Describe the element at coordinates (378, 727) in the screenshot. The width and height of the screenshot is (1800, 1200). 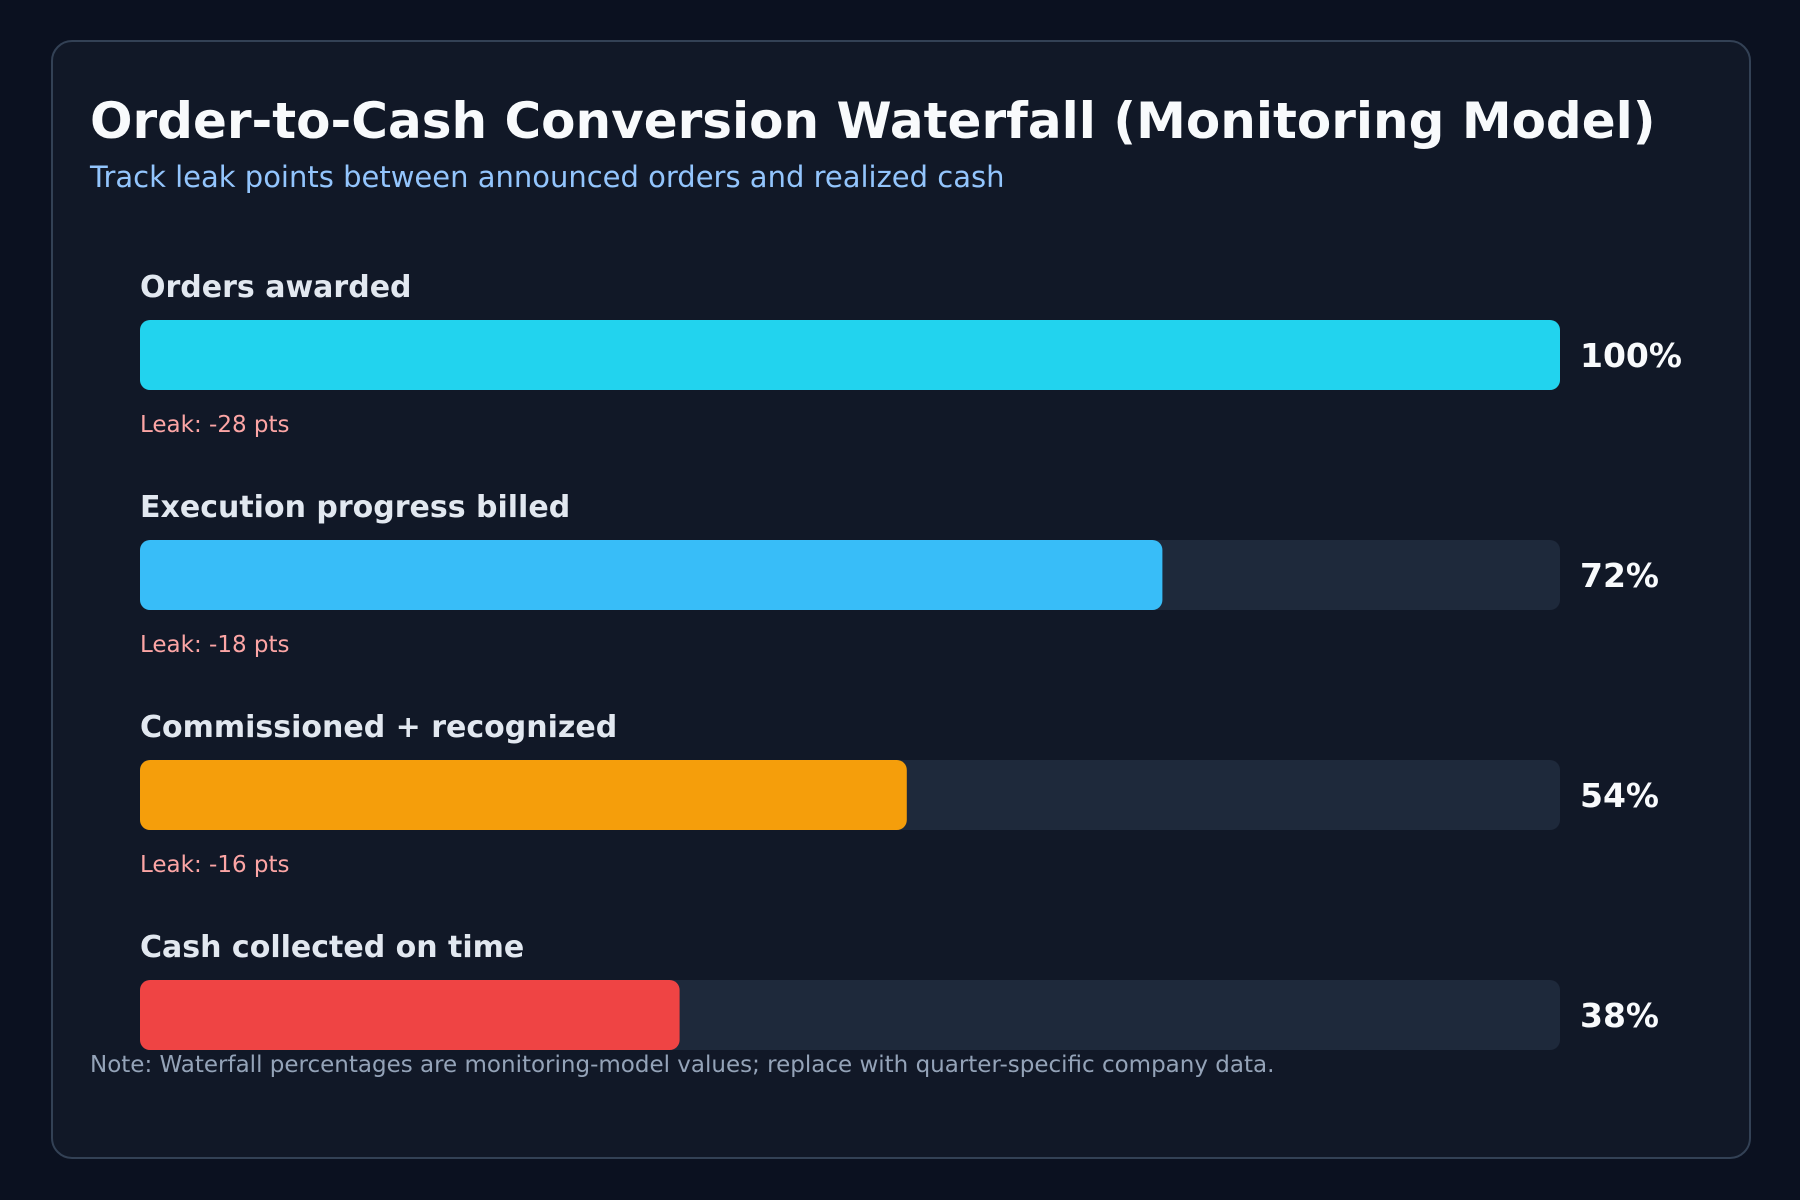
I see `category-label: Commissioned + recognized` at that location.